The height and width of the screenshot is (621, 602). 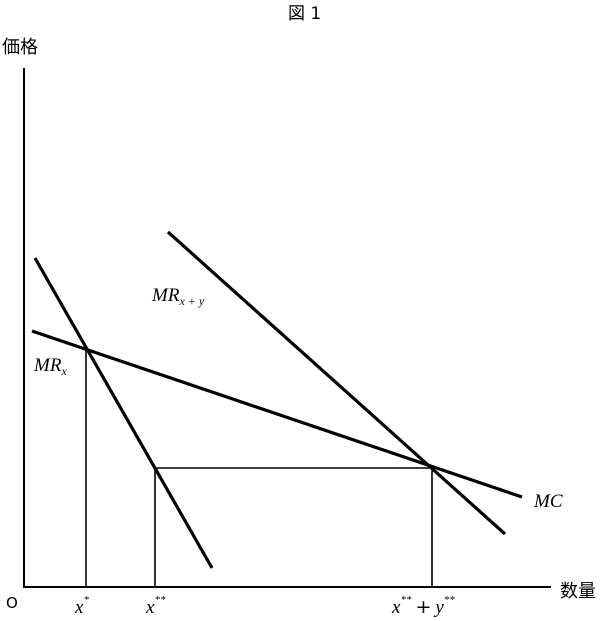 I want to click on x-2star-tick: x**, so click(x=155, y=606).